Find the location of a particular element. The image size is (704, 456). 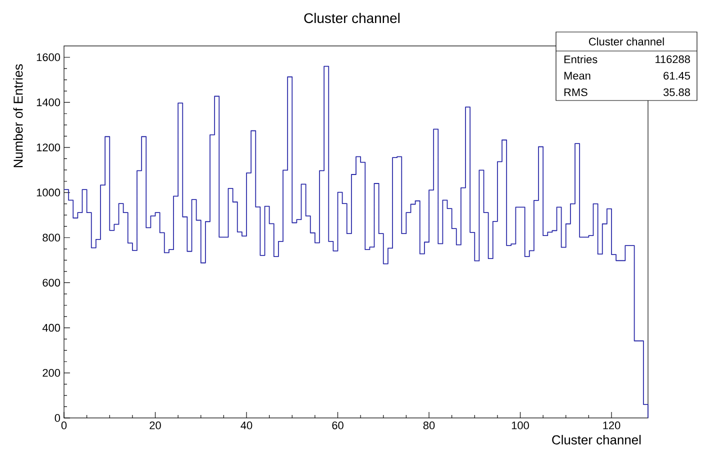

x-tick-label: 80 is located at coordinates (429, 426).